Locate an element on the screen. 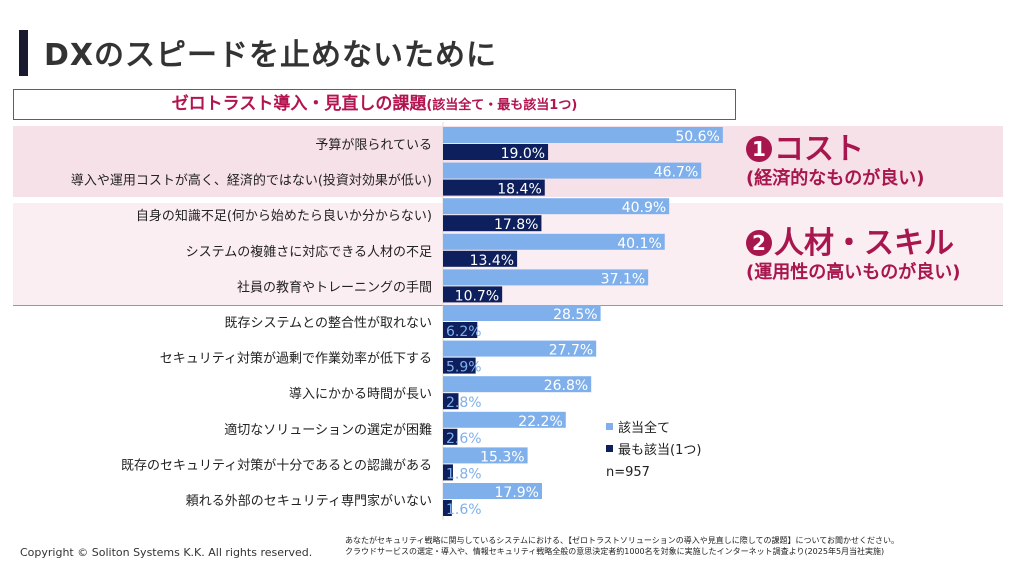  data-label-most: 5.9% is located at coordinates (464, 368).